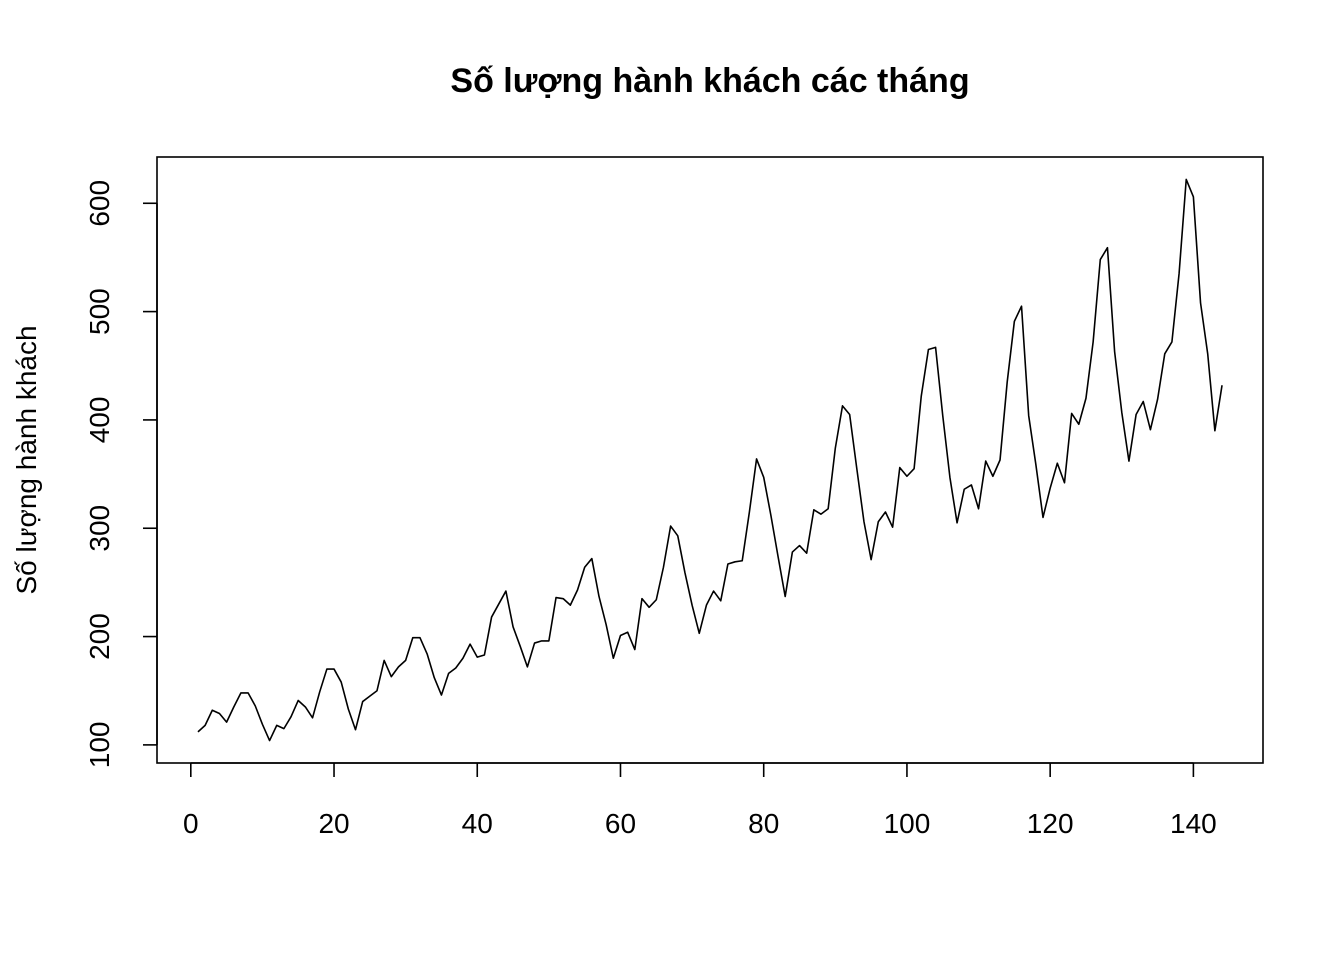  Describe the element at coordinates (620, 823) in the screenshot. I see `x-tick-label: 60` at that location.